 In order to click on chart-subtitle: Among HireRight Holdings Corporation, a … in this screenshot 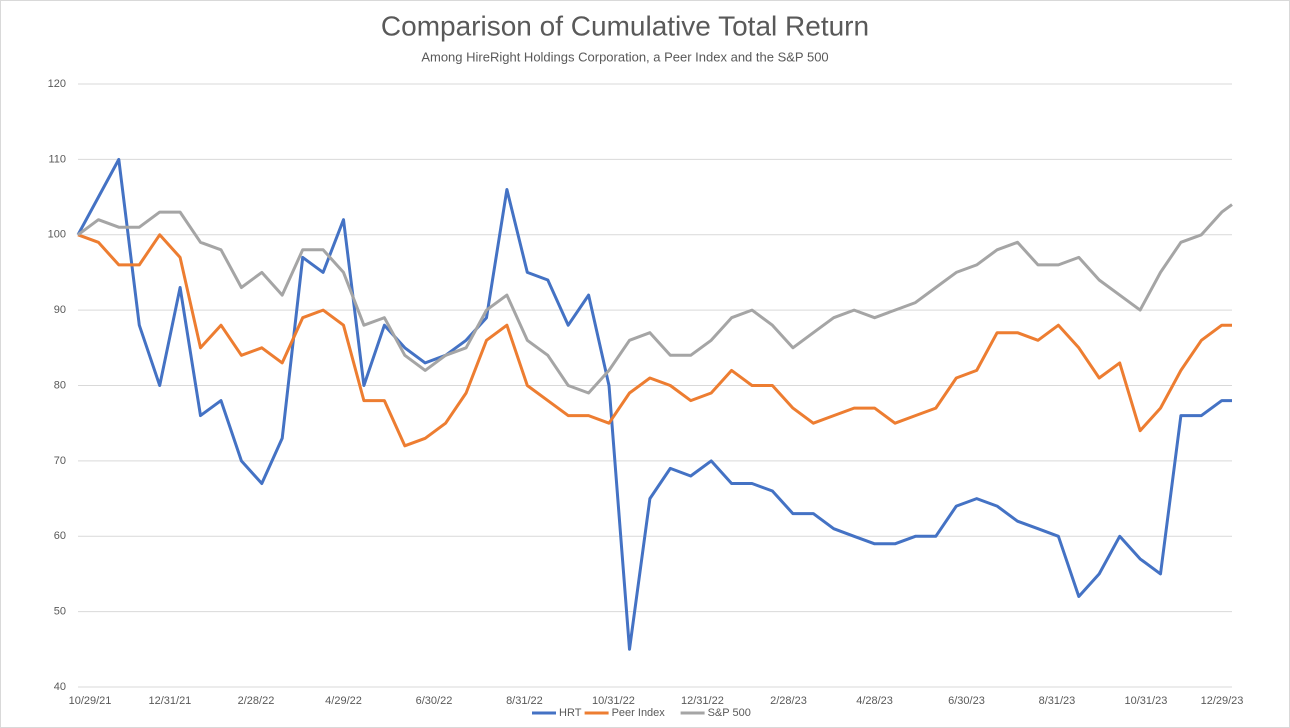, I will do `click(624, 56)`.